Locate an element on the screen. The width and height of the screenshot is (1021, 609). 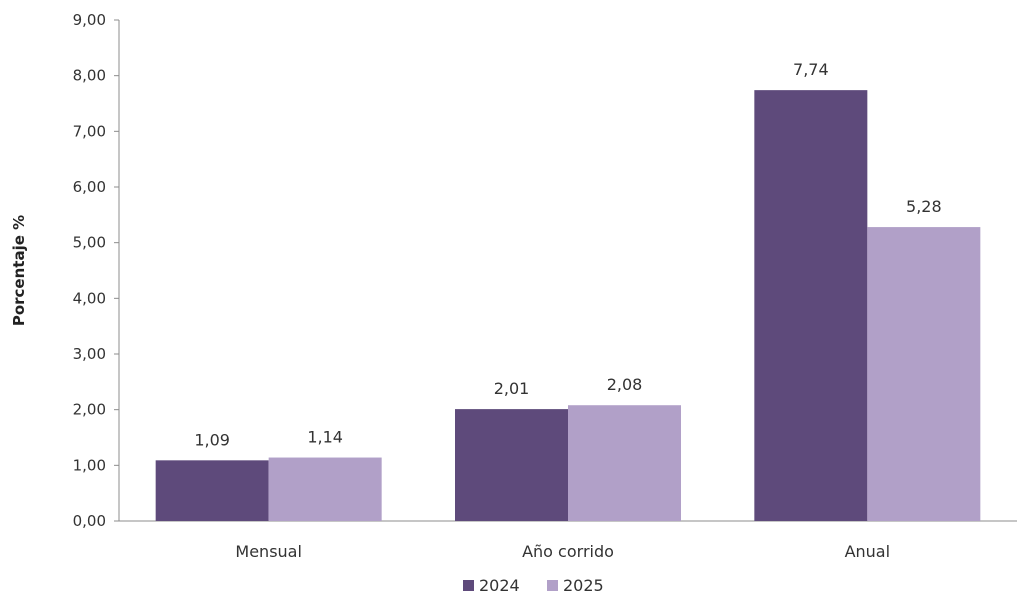
legend: 2024 2025 is located at coordinates (533, 585).